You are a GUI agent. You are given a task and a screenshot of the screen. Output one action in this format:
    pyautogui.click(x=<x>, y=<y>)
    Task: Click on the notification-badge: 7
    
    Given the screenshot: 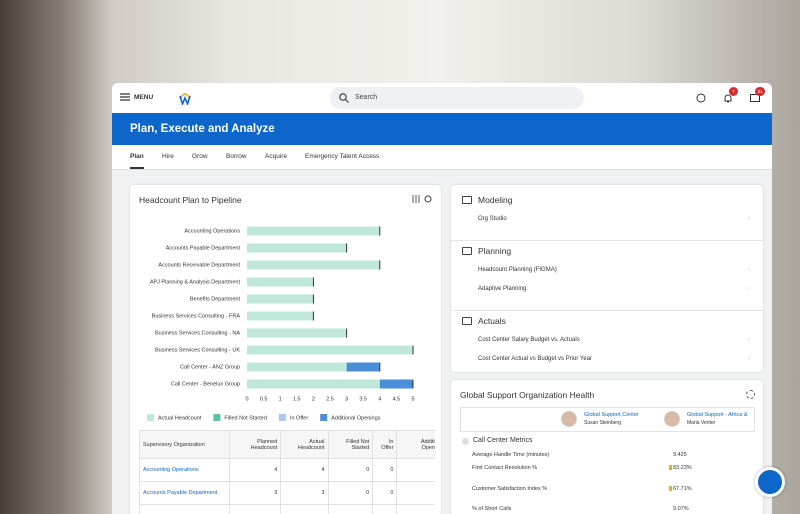 What is the action you would take?
    pyautogui.click(x=733, y=91)
    